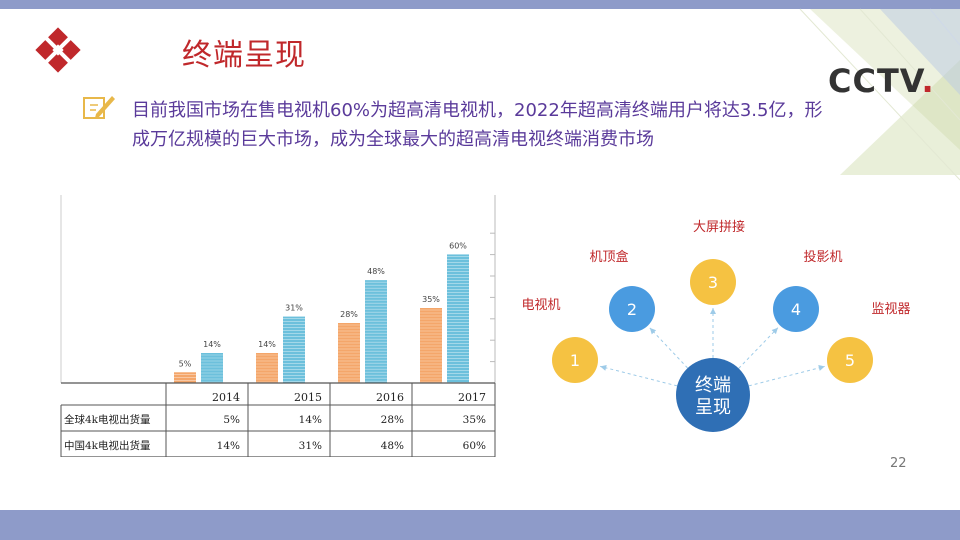 The height and width of the screenshot is (540, 960). Describe the element at coordinates (431, 299) in the screenshot. I see `value-label: 35%` at that location.